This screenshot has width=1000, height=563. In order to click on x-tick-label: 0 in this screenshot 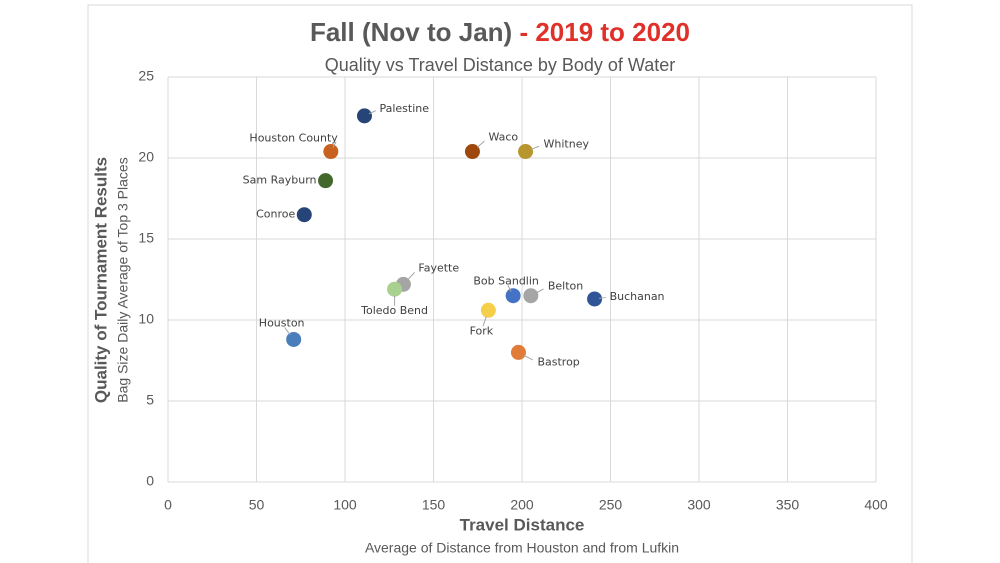, I will do `click(168, 505)`.